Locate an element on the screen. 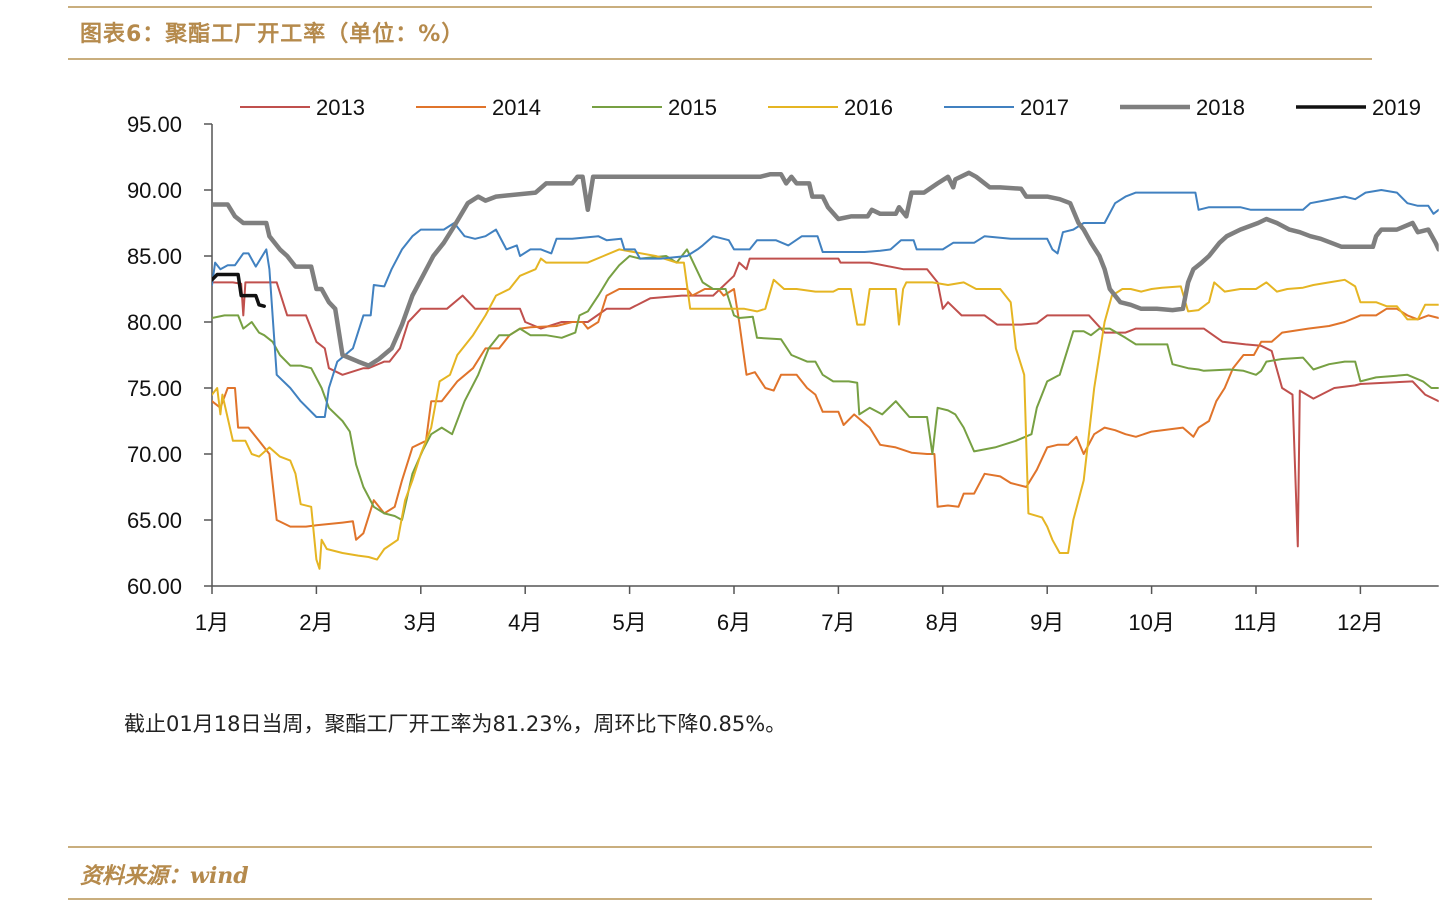 This screenshot has width=1440, height=907. x-tick-label: 10月 is located at coordinates (1151, 622).